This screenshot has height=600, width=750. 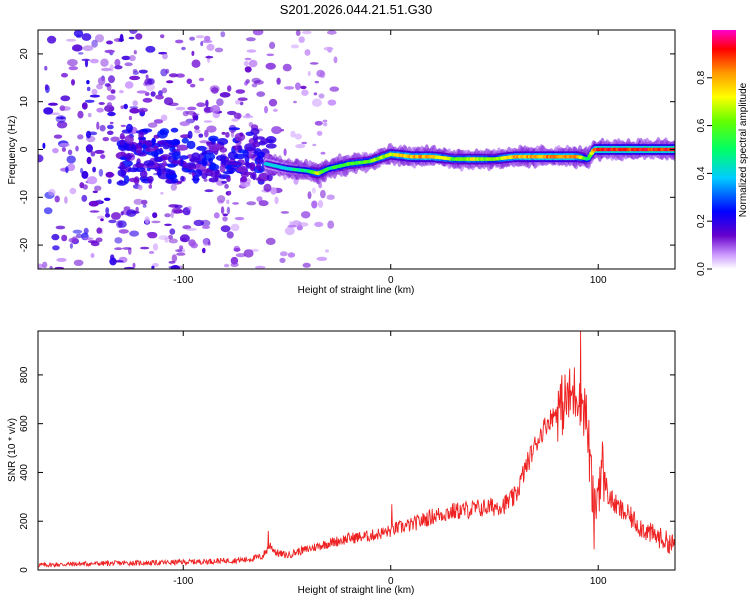 I want to click on colorbar-gradient, so click(x=724, y=149).